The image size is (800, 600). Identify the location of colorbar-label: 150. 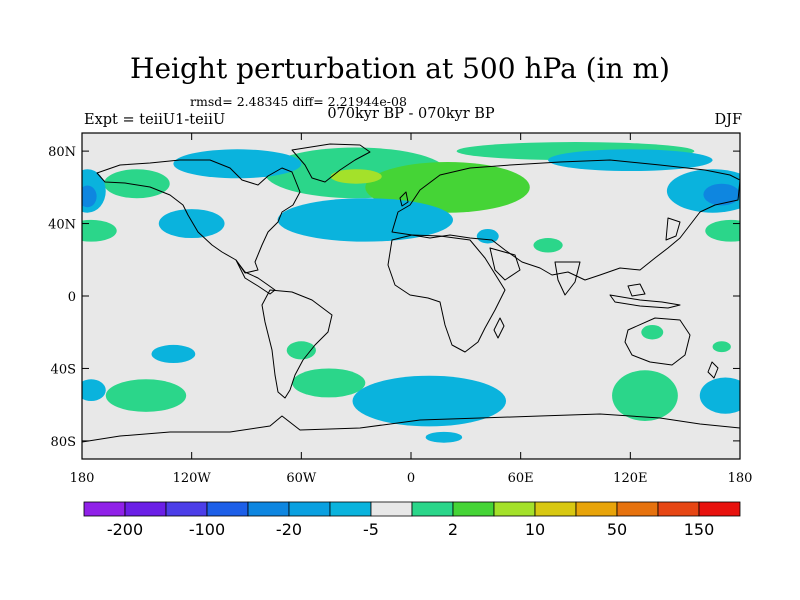
(699, 529).